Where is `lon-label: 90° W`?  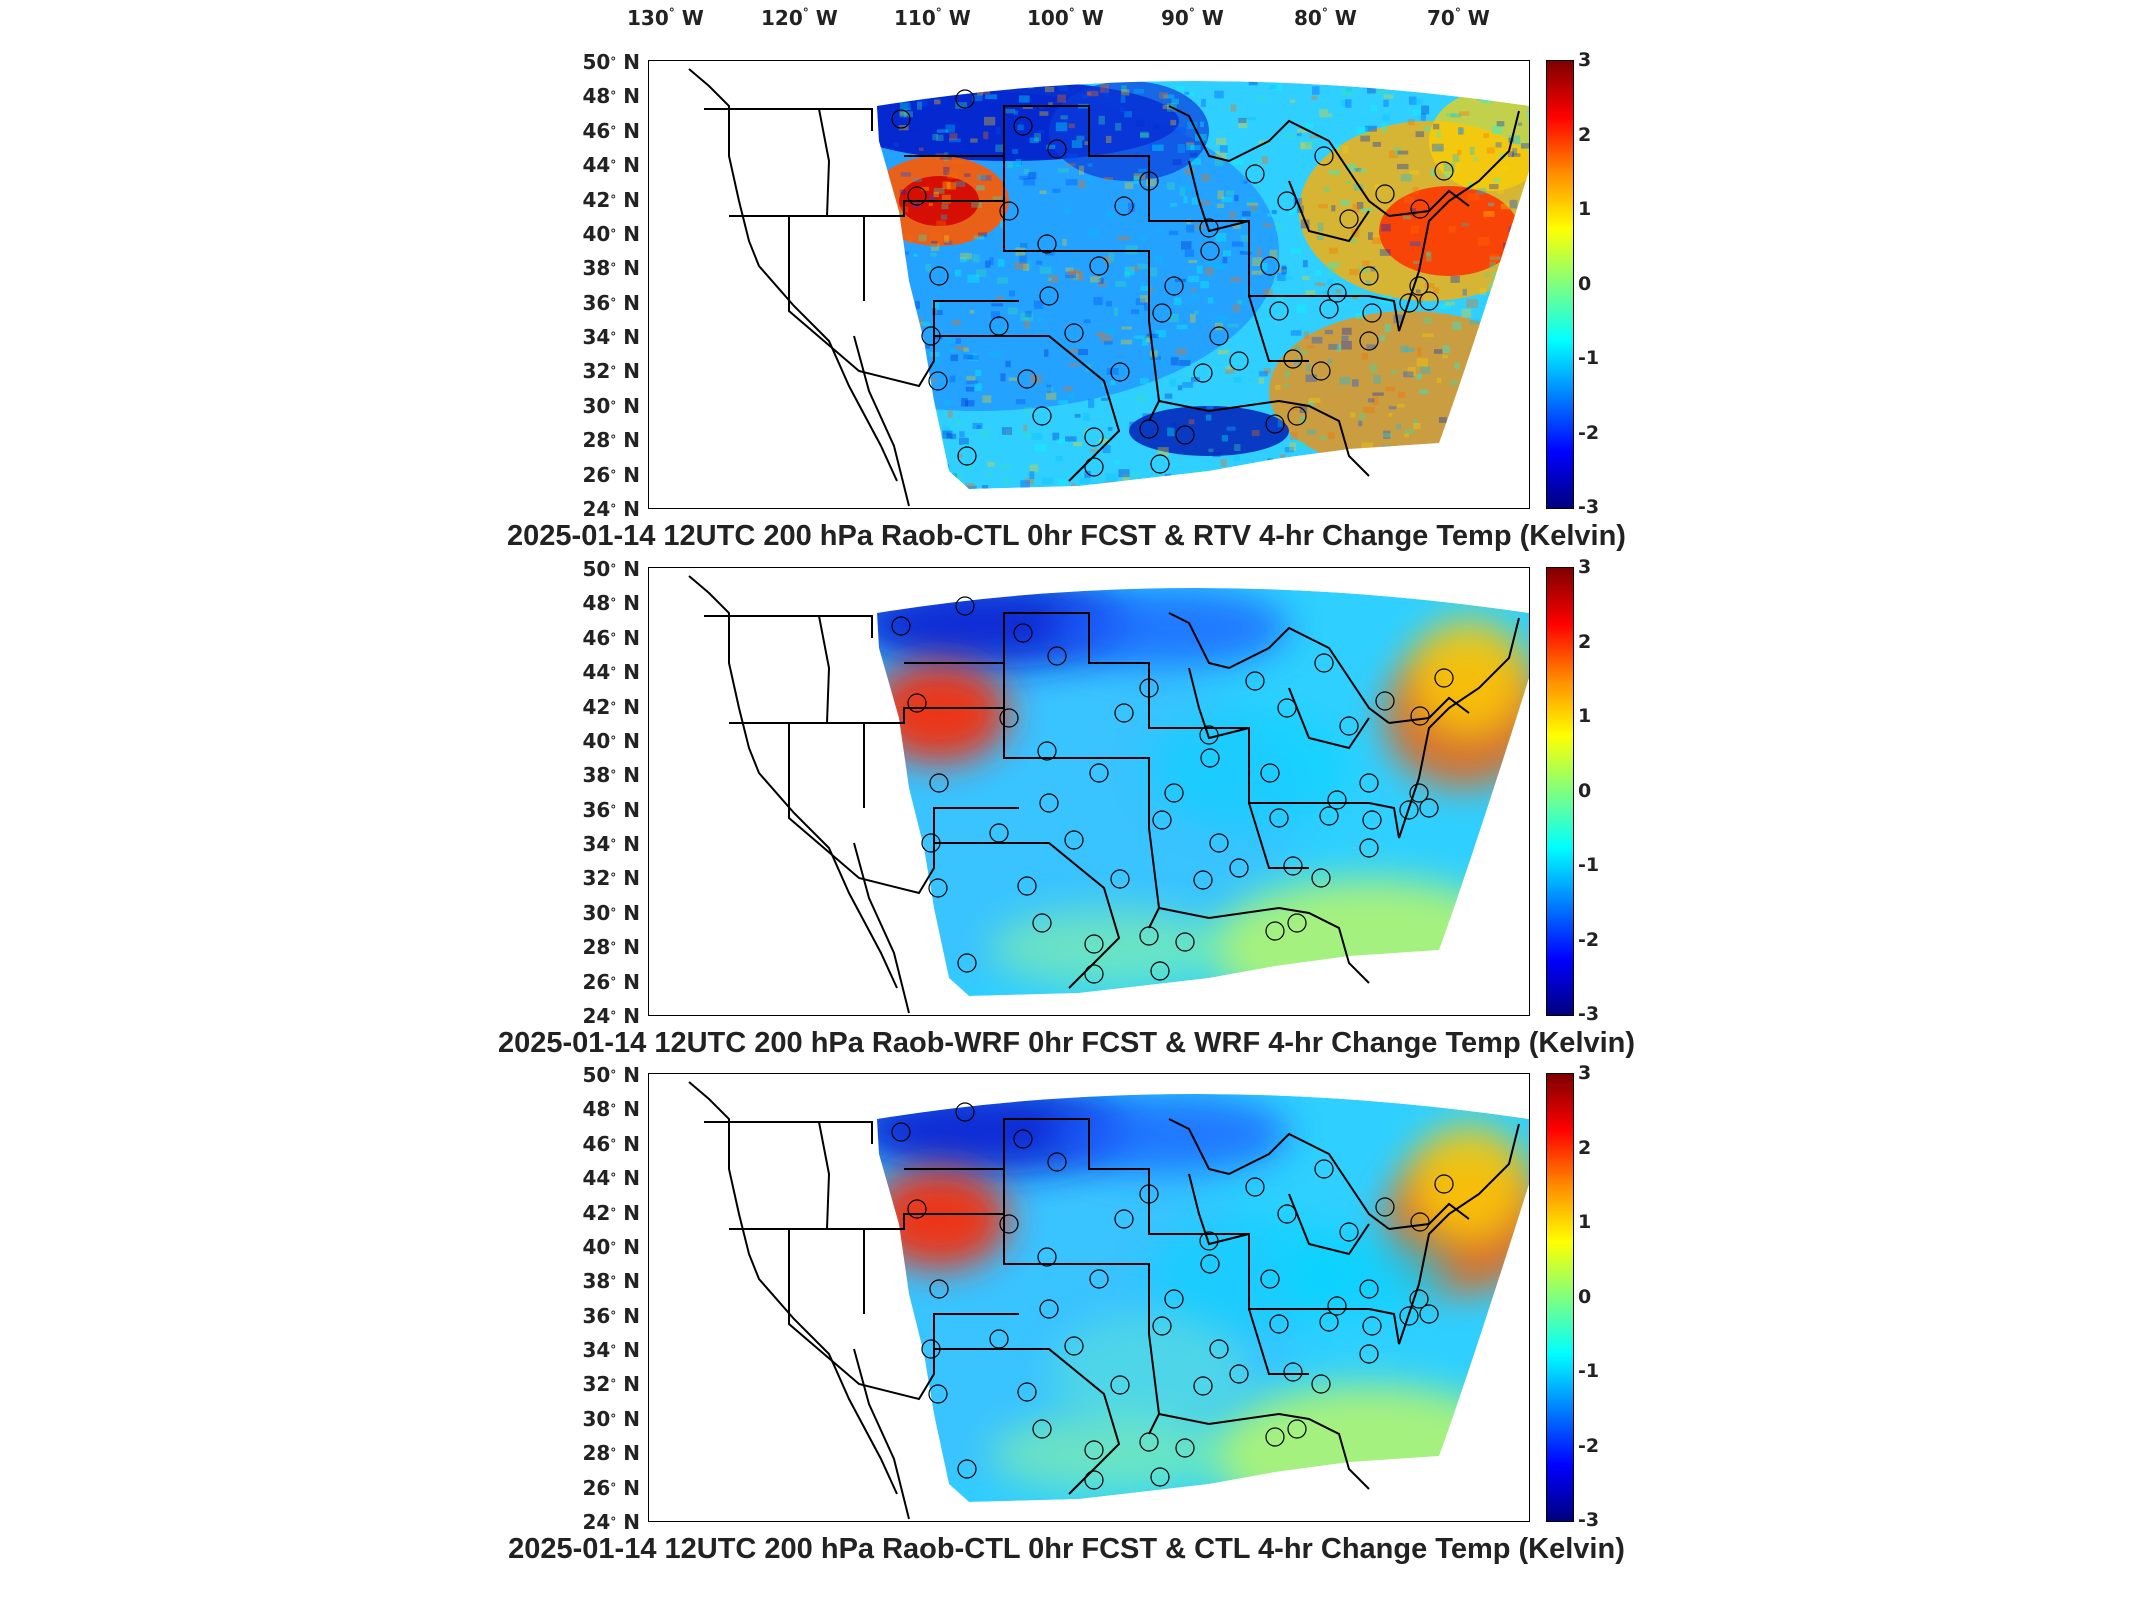 lon-label: 90° W is located at coordinates (1192, 18).